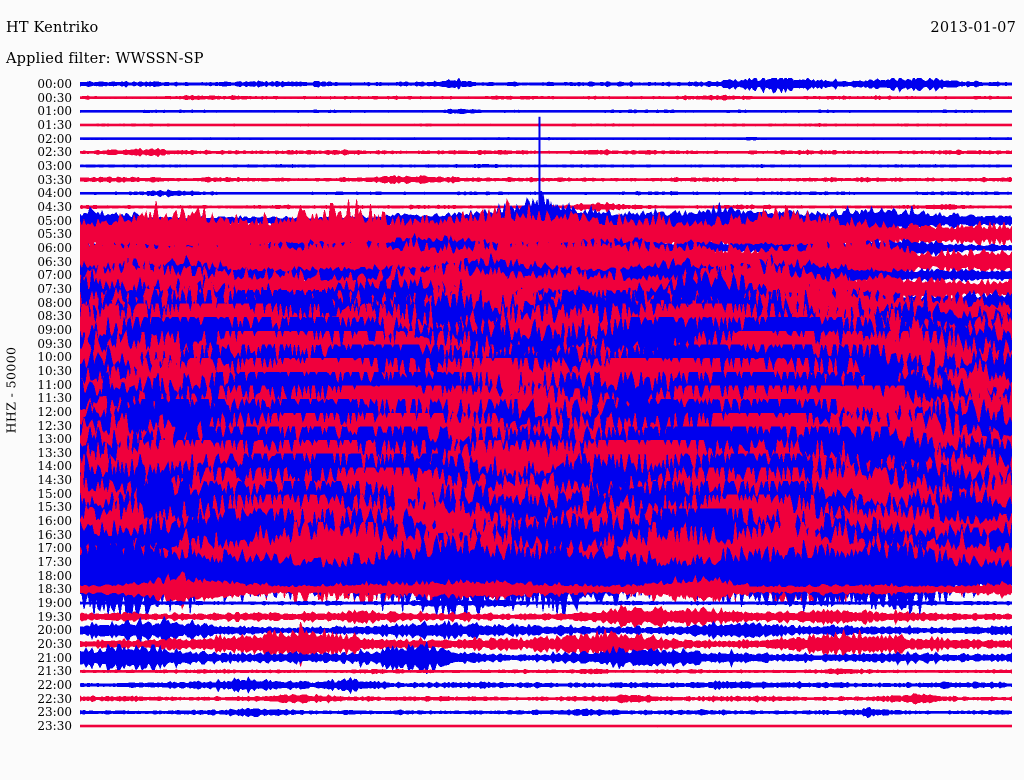  I want to click on time-label: 06:30, so click(54, 261).